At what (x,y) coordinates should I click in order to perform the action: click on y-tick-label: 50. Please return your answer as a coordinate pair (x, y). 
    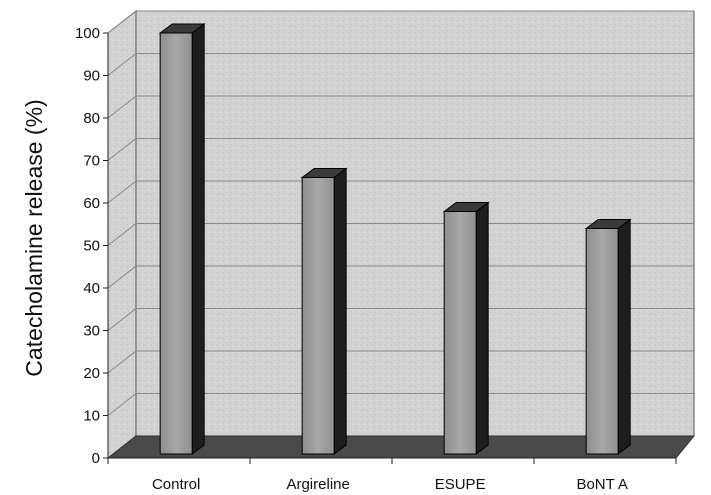
    Looking at the image, I should click on (91, 246).